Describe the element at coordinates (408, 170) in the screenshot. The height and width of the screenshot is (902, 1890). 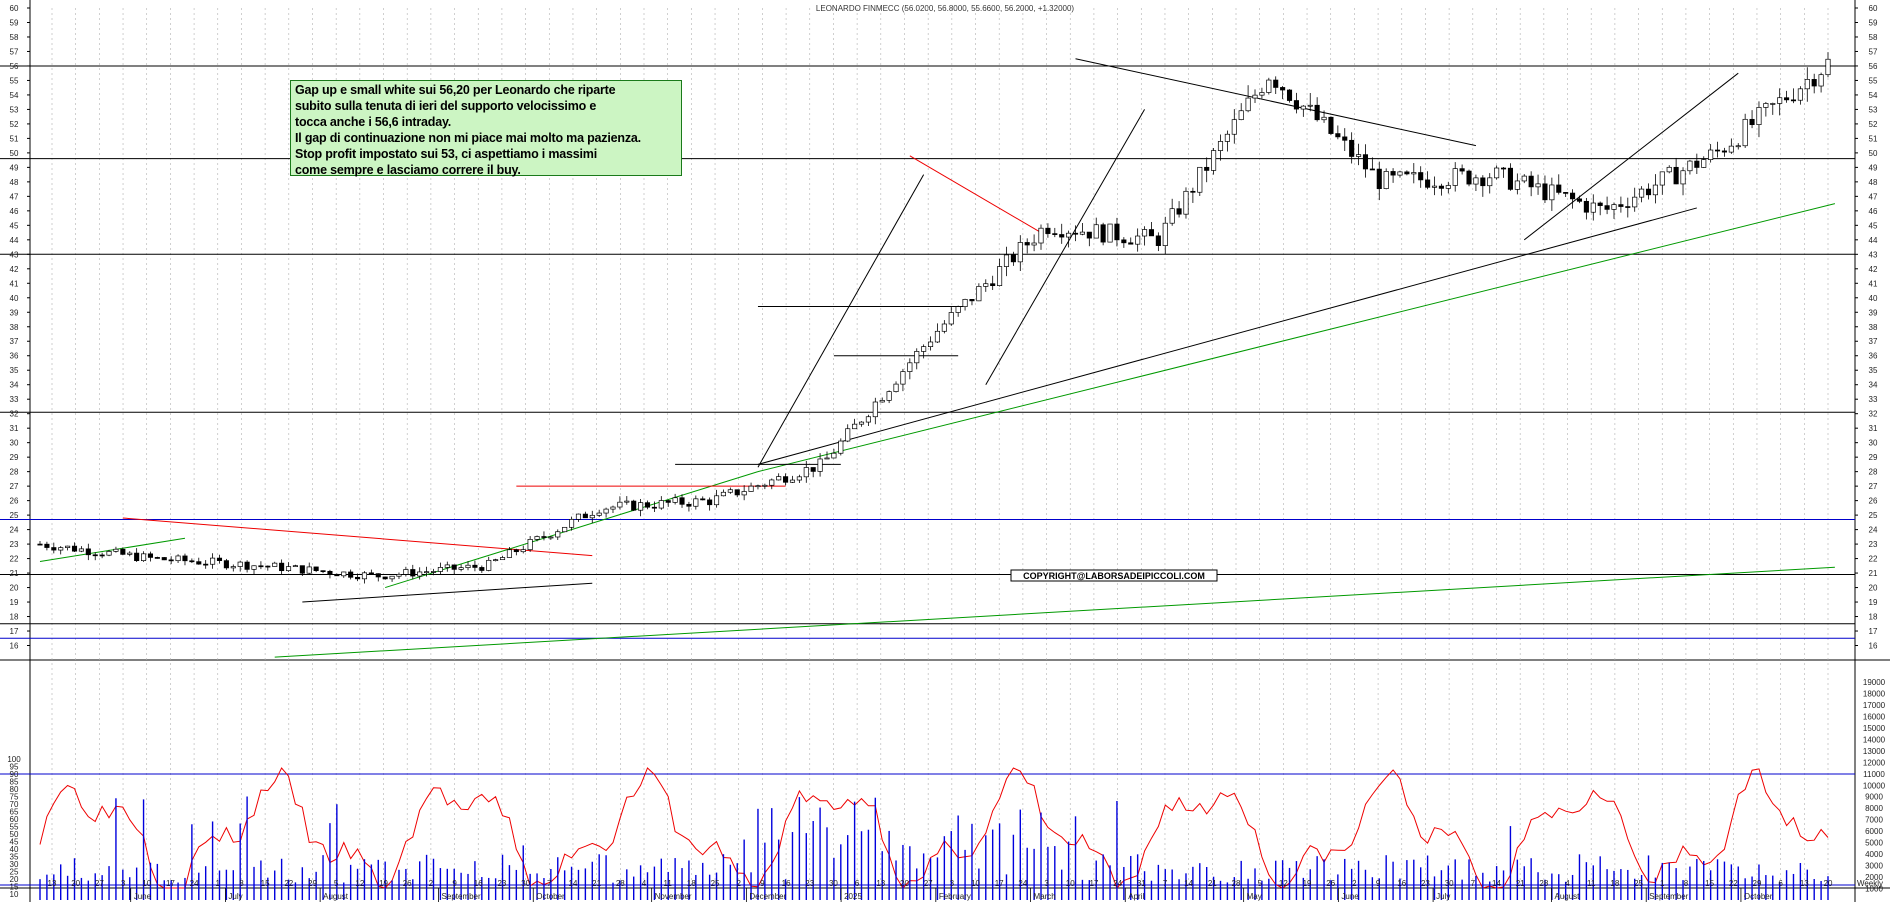
I see `note-line: come sempre e lasciamo correre il buy.` at that location.